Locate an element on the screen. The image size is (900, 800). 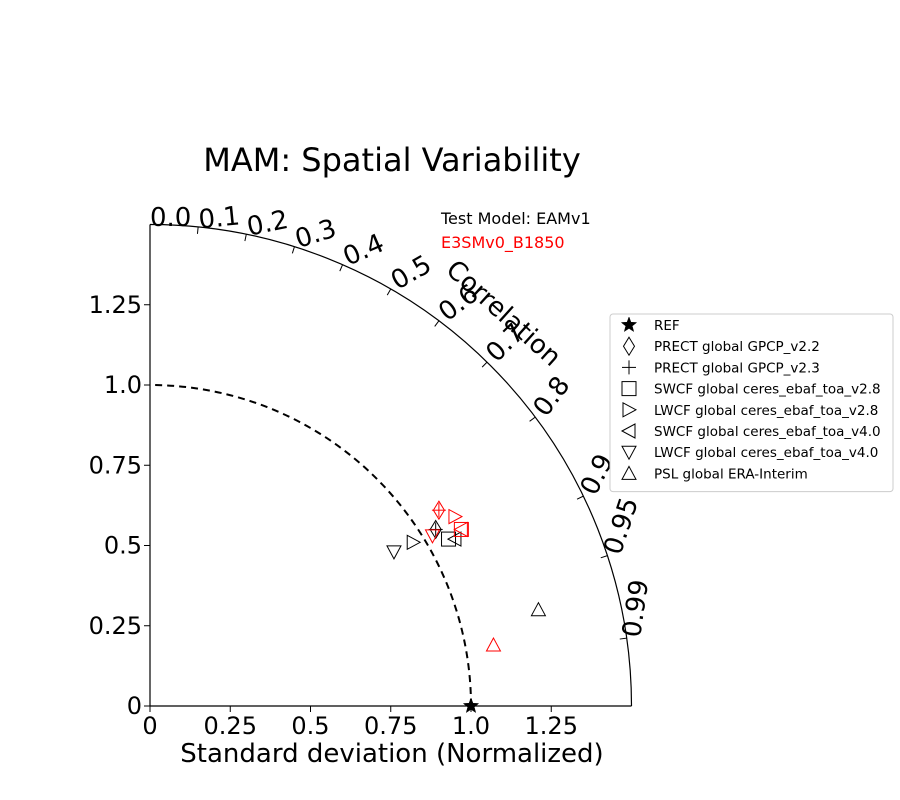
legend-label: PRECT global GPCP_v2.3 is located at coordinates (737, 368).